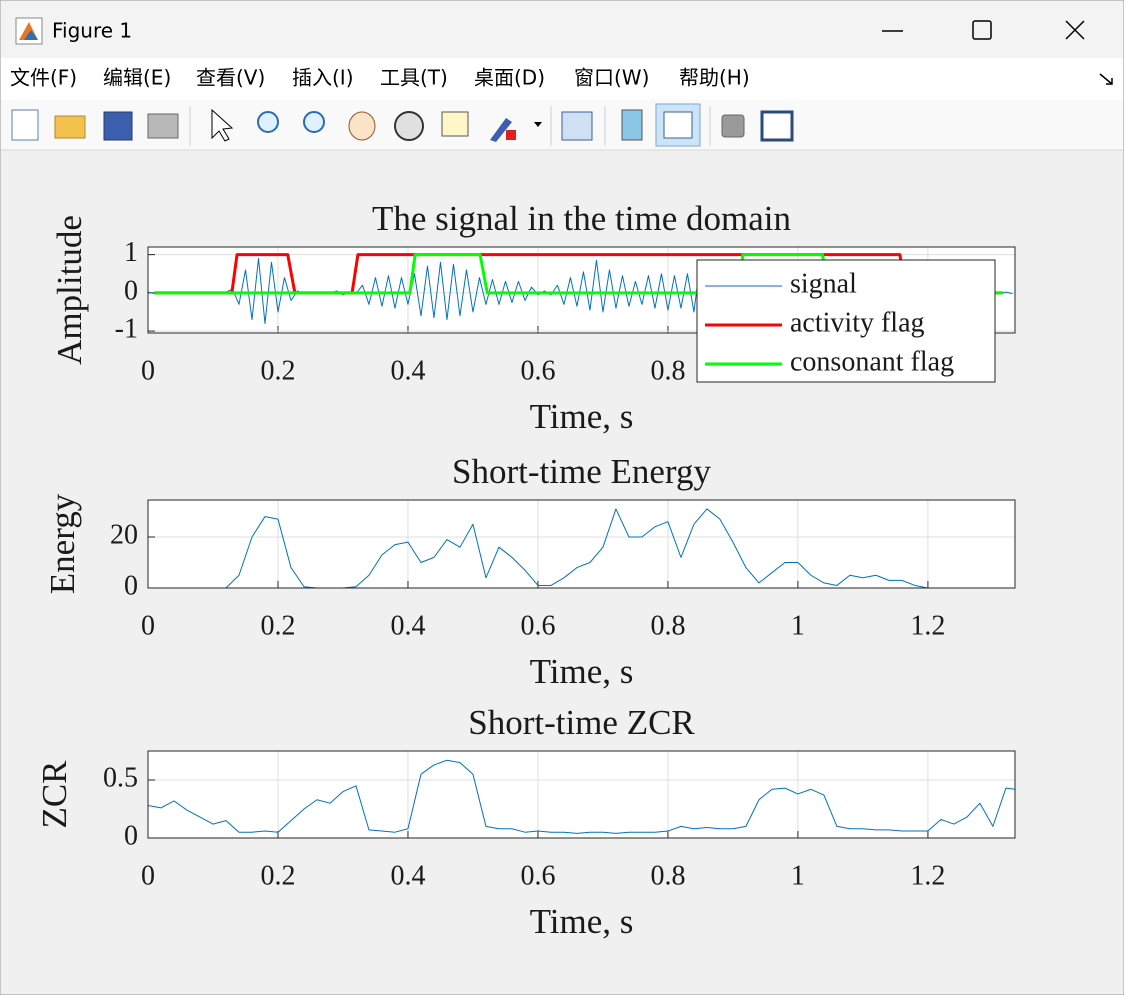 This screenshot has width=1124, height=995. What do you see at coordinates (314, 122) in the screenshot?
I see `zoom-out-icon` at bounding box center [314, 122].